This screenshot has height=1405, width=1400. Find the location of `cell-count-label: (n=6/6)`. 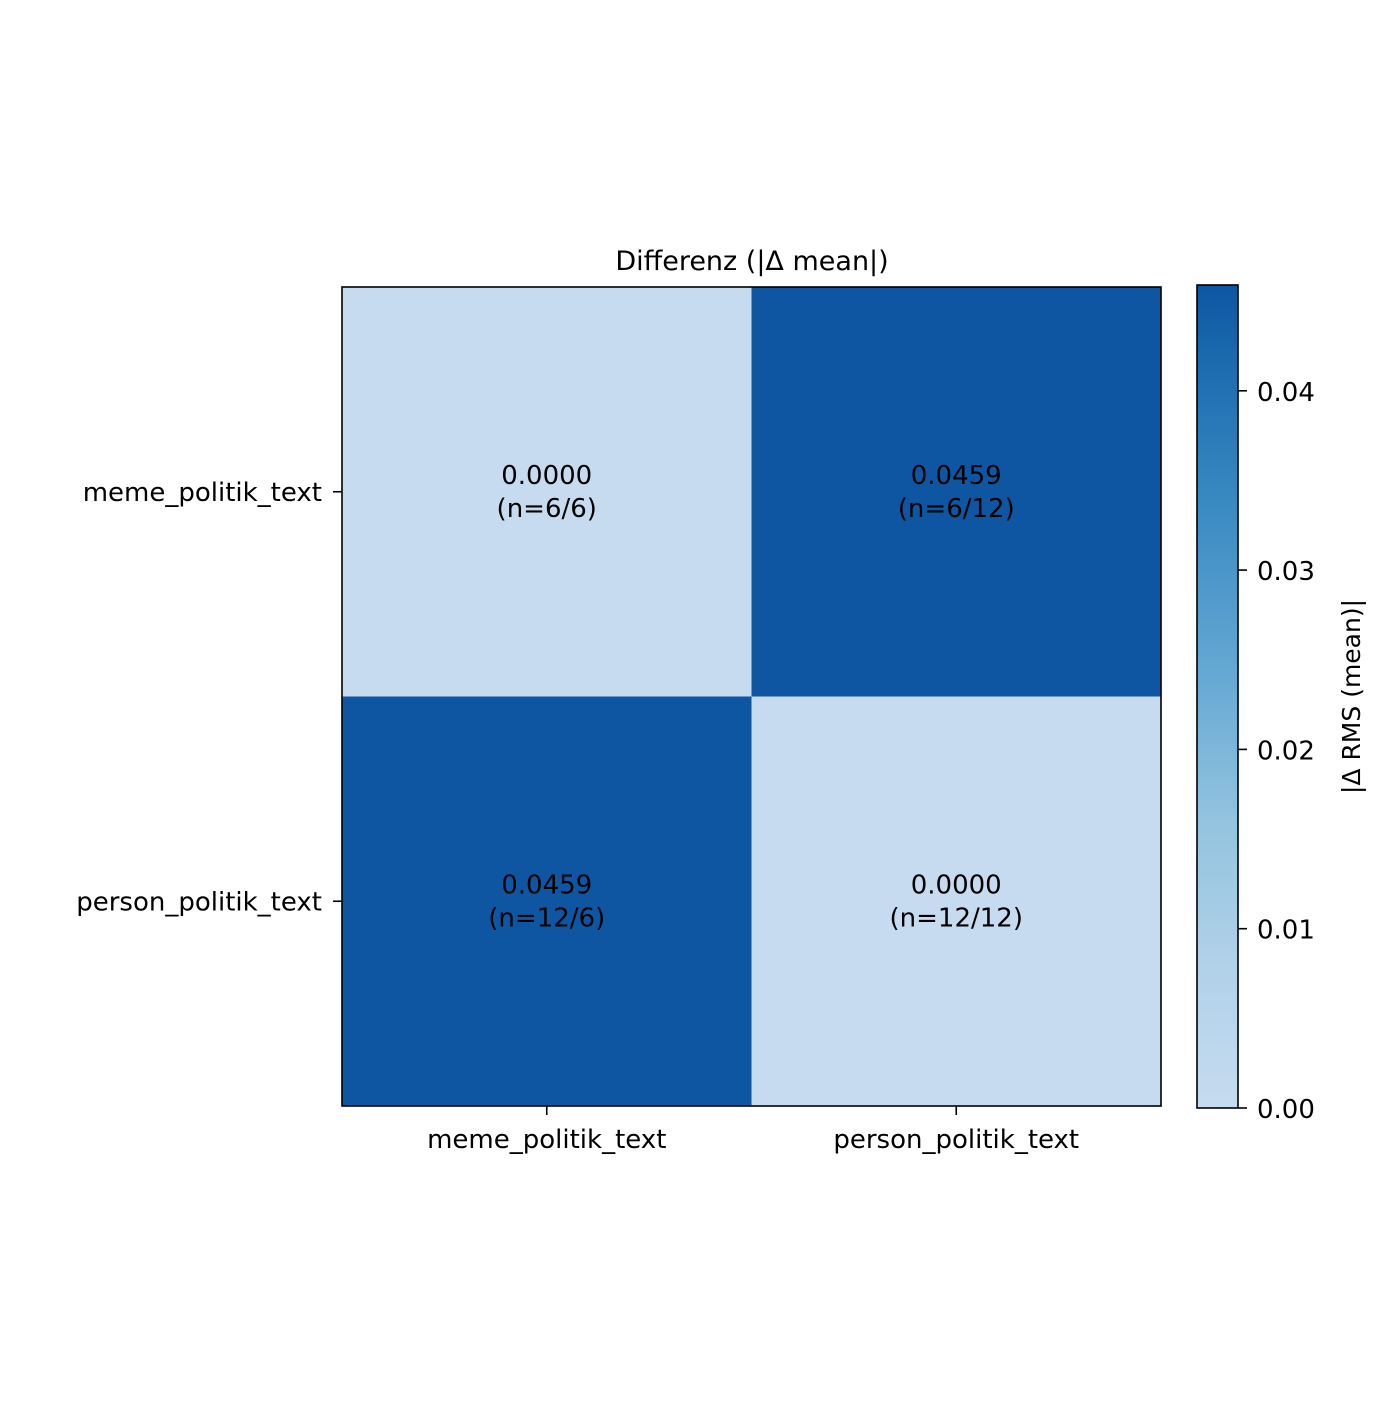

cell-count-label: (n=6/6) is located at coordinates (547, 509).